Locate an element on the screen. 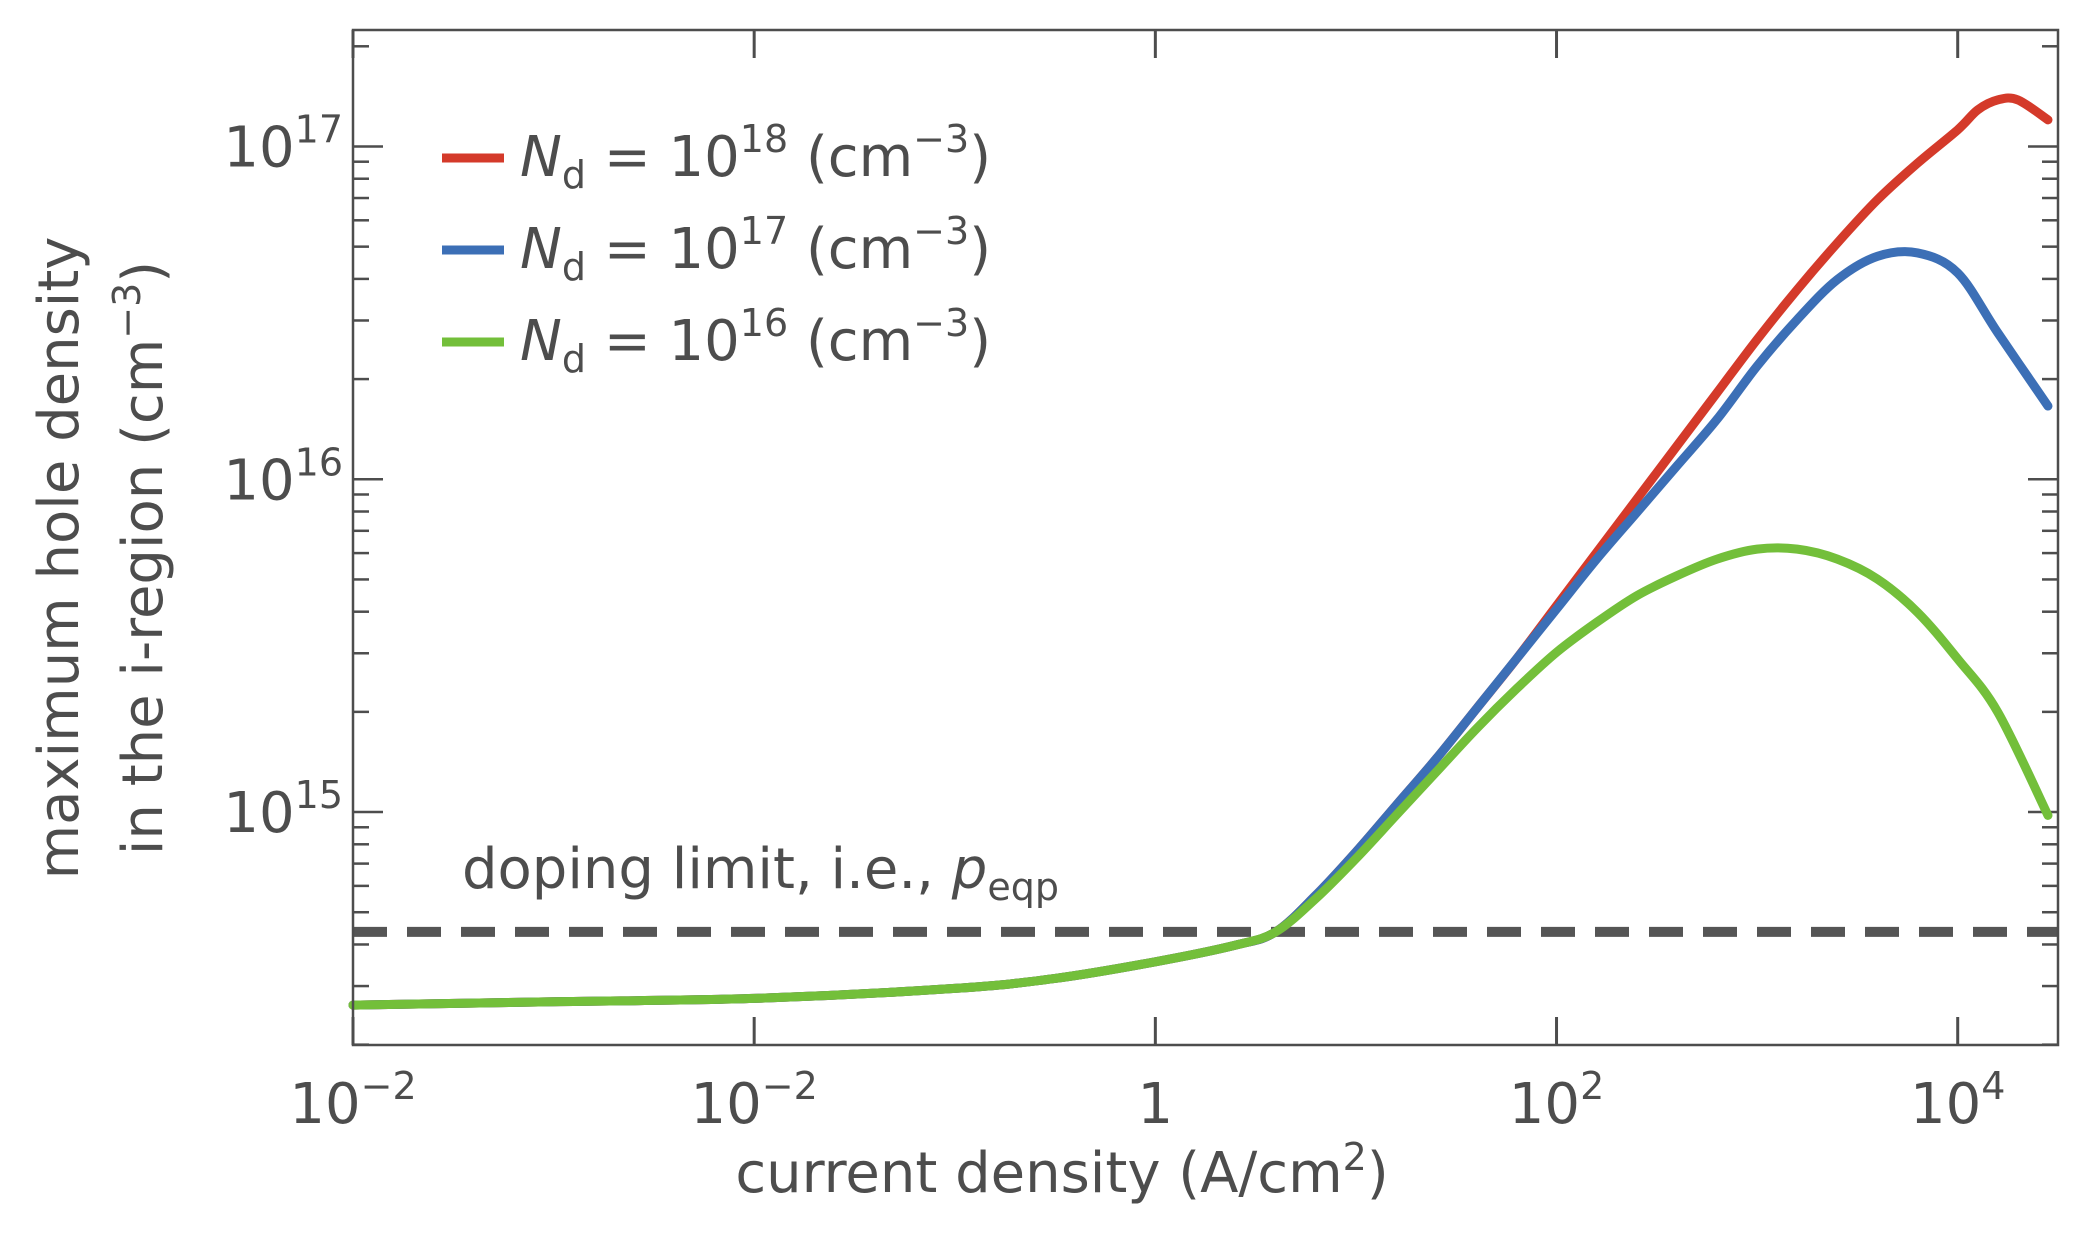  y-tick-label: 1015 is located at coordinates (283, 809).